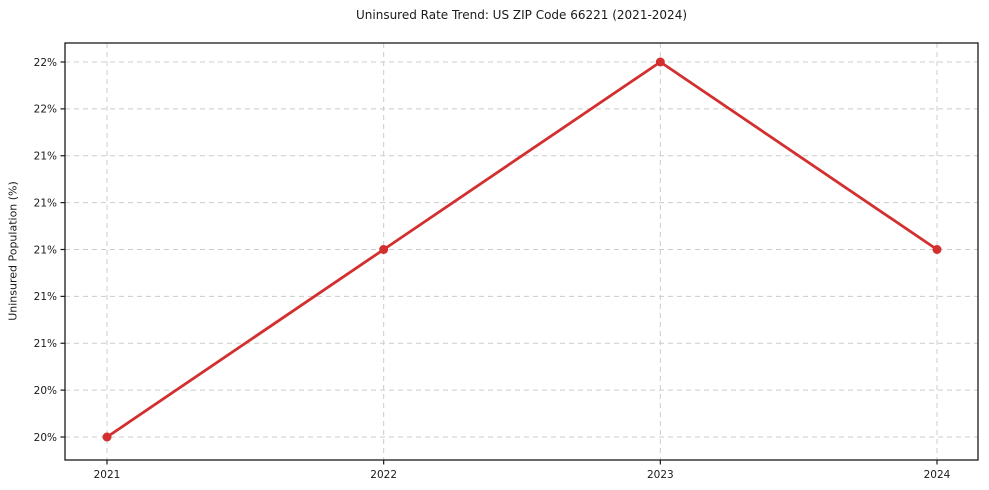 This screenshot has height=490, width=989. What do you see at coordinates (660, 475) in the screenshot?
I see `x-tick-label: 2023` at bounding box center [660, 475].